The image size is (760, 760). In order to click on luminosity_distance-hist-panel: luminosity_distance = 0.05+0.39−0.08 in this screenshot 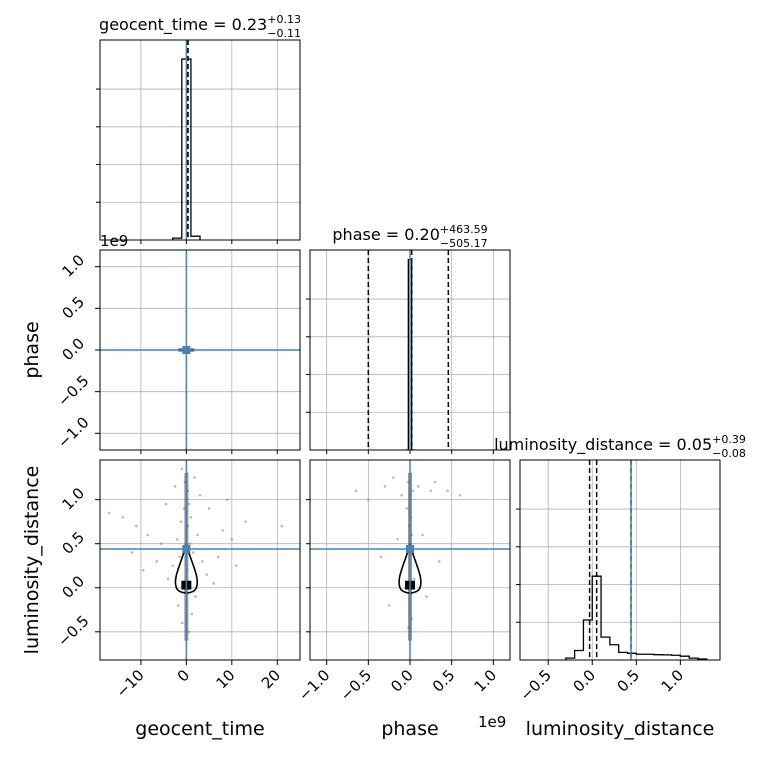, I will do `click(620, 546)`.